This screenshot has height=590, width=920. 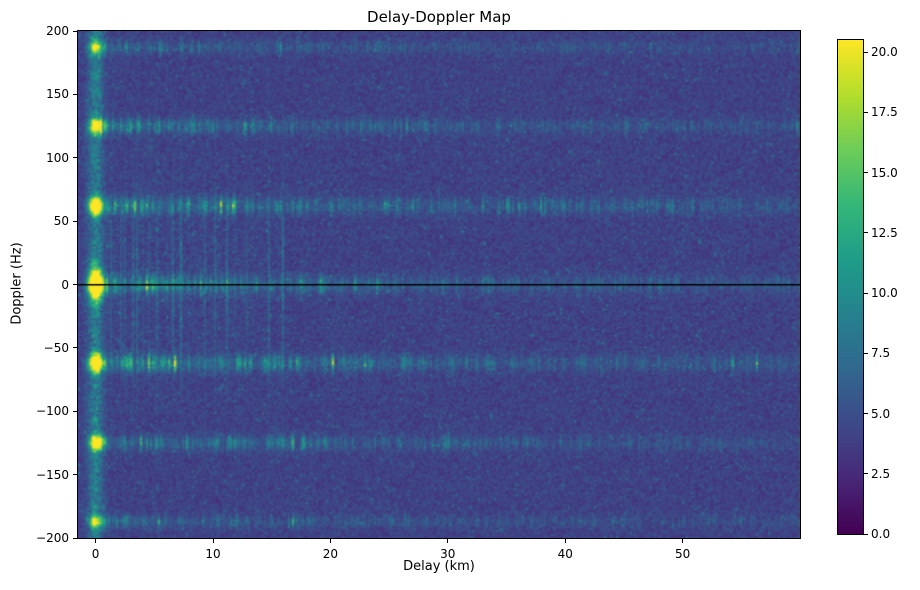 What do you see at coordinates (439, 566) in the screenshot?
I see `x-axis-label: Delay (km)` at bounding box center [439, 566].